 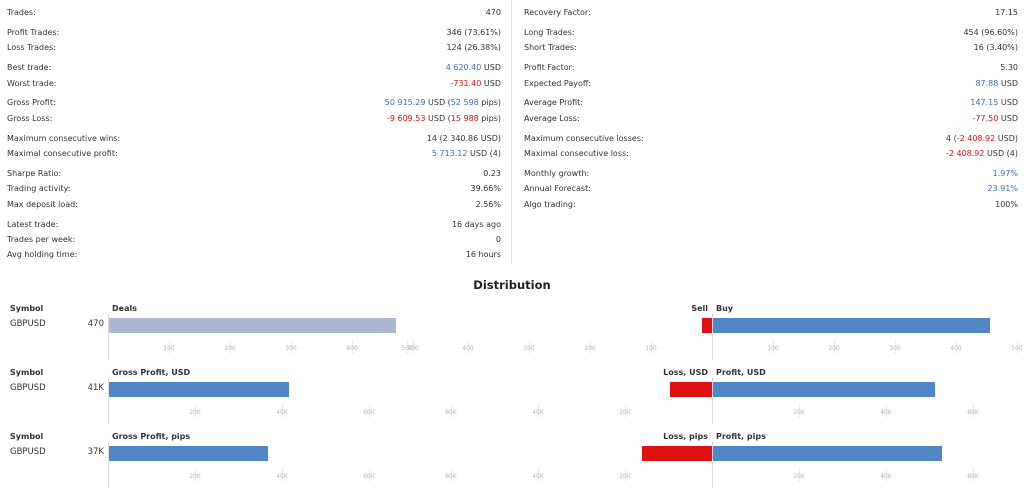 I want to click on distribution-left-header: Loss, USD, so click(x=685, y=372).